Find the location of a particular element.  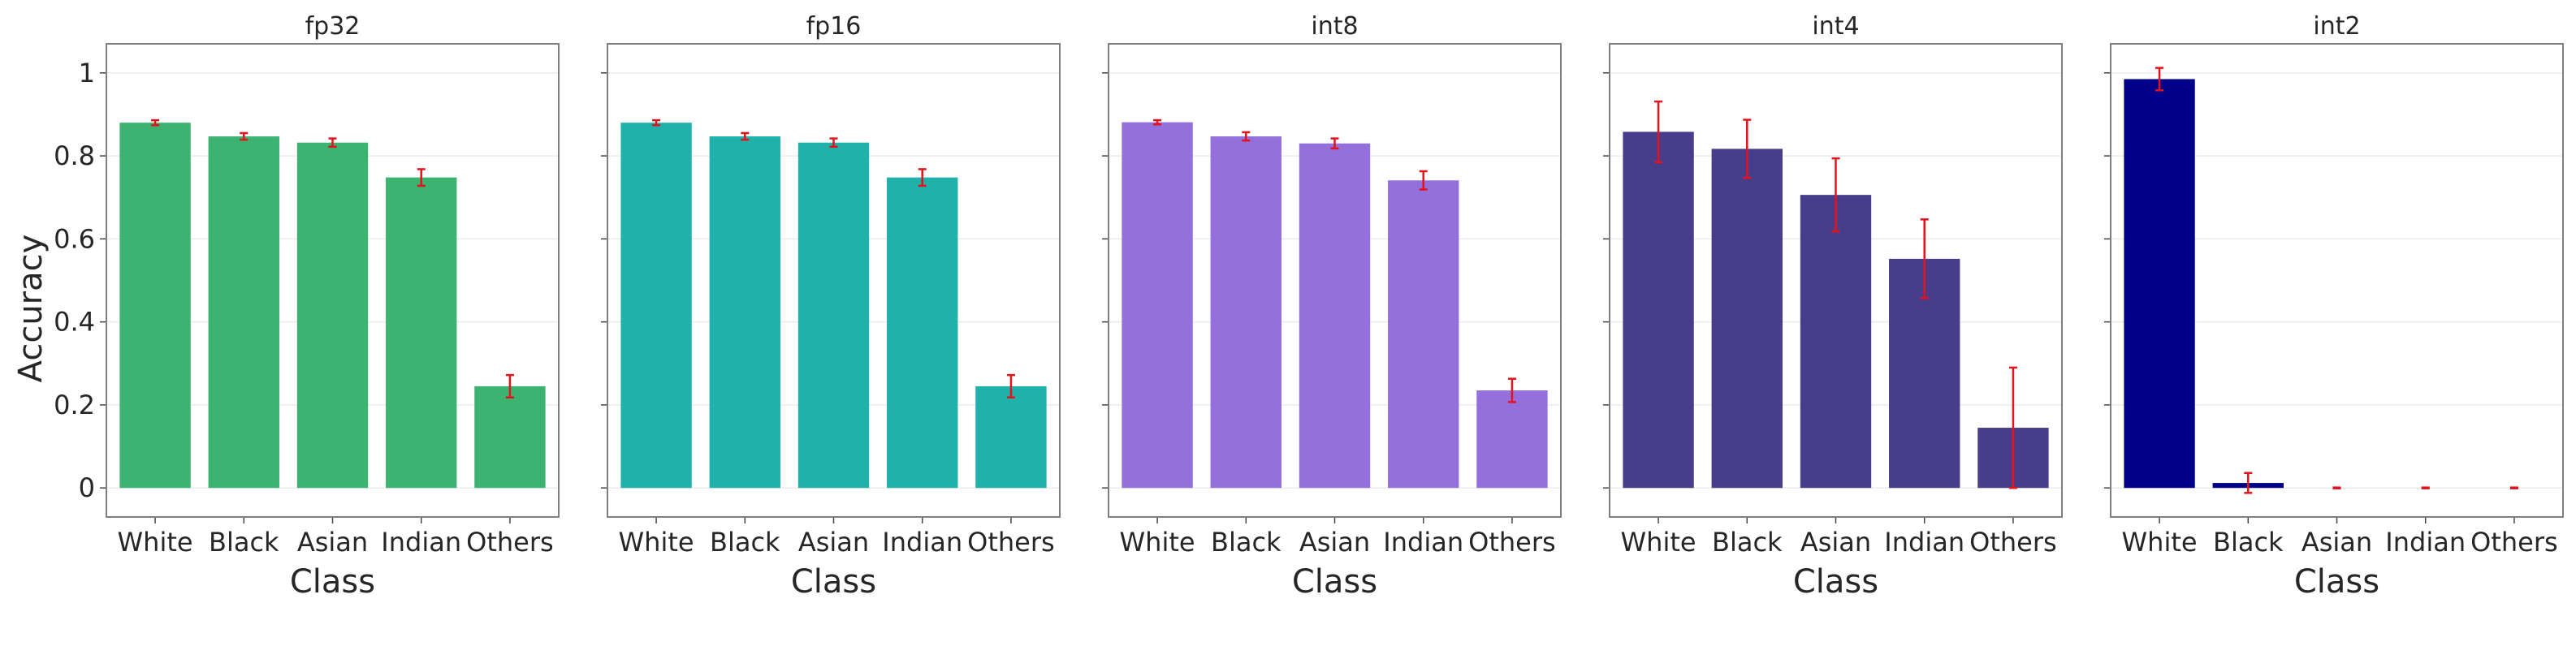

panel-title: int2 is located at coordinates (2337, 26).